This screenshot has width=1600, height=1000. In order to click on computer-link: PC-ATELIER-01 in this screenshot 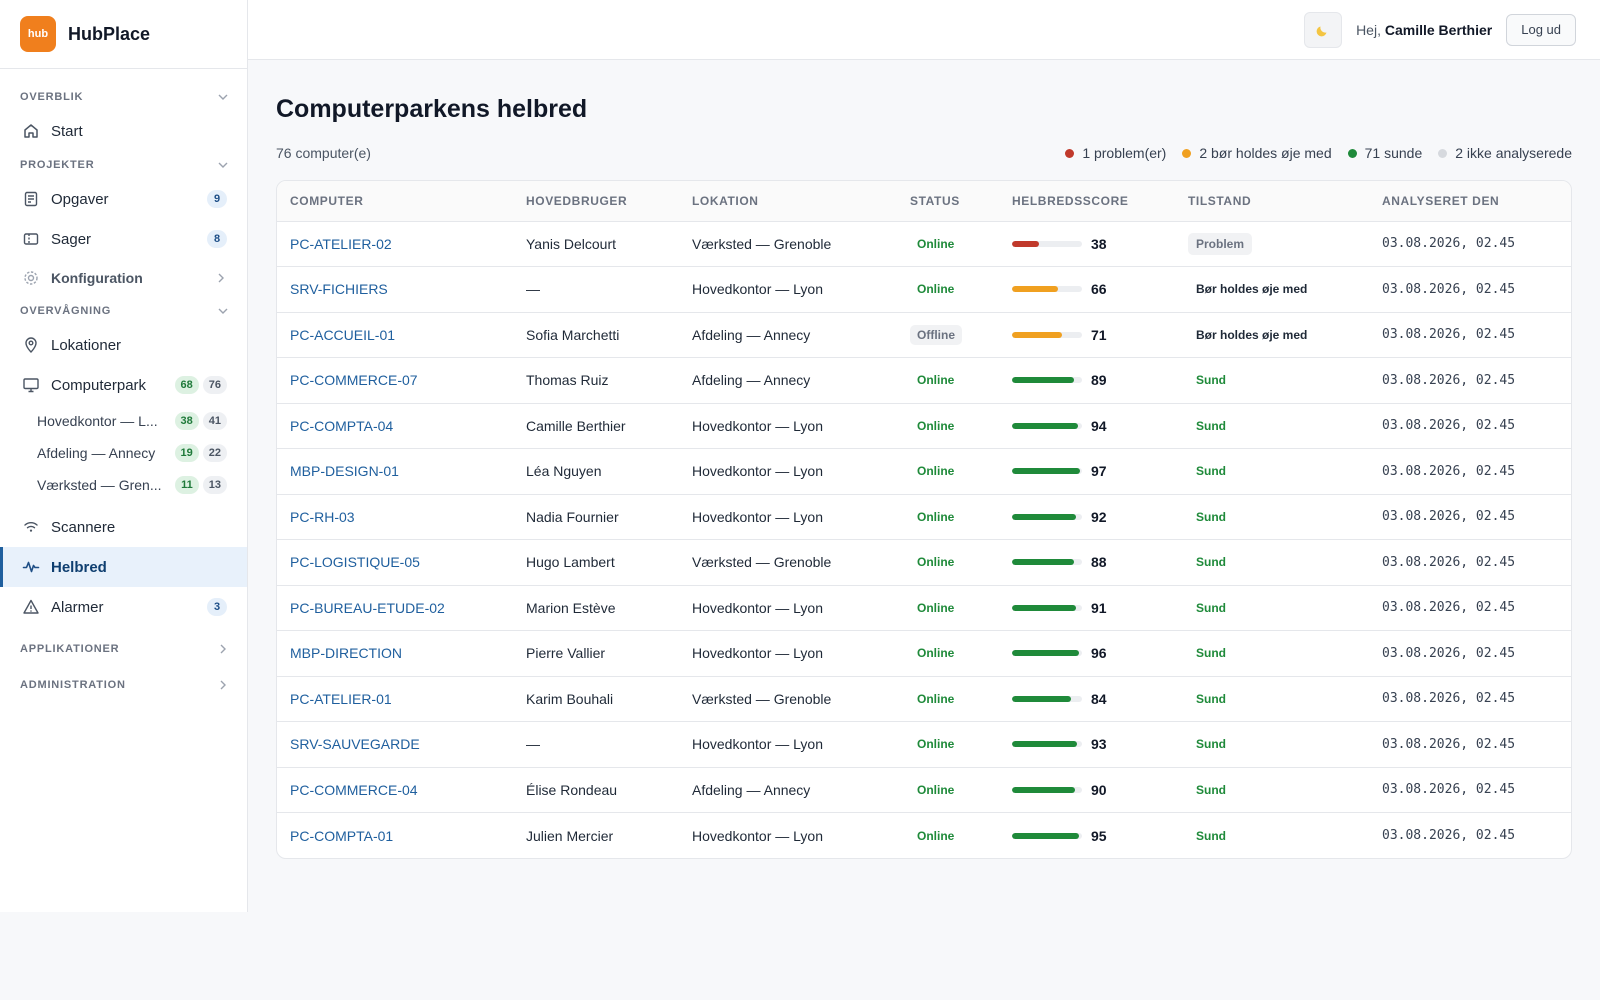, I will do `click(395, 699)`.